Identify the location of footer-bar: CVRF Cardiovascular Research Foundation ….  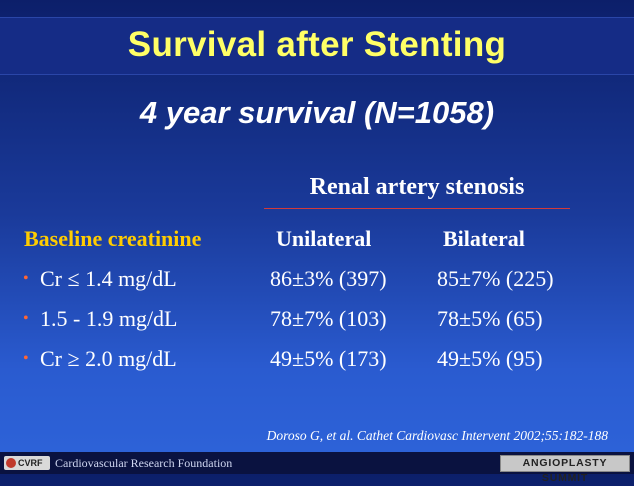
(317, 468).